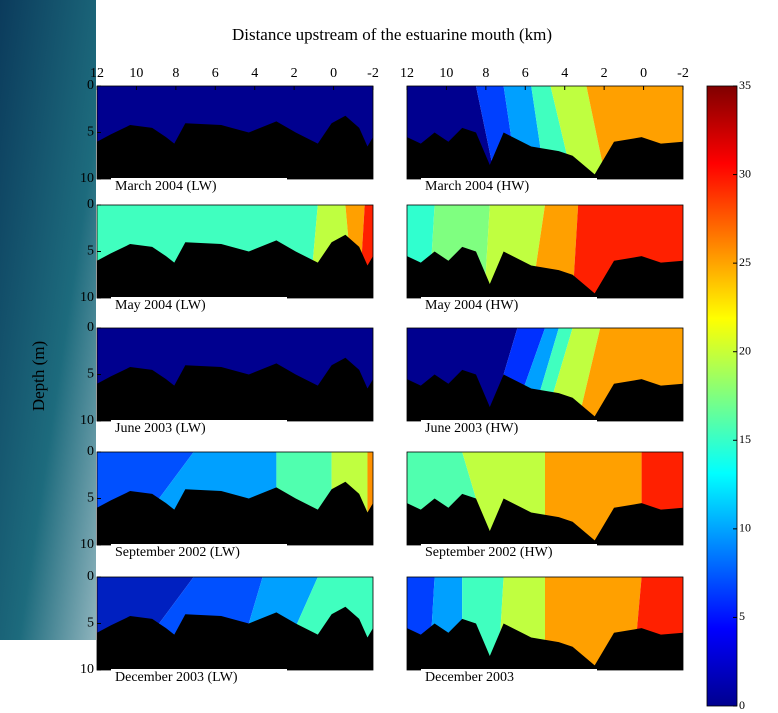  Describe the element at coordinates (745, 350) in the screenshot. I see `colorbar-tick-label: 20` at that location.